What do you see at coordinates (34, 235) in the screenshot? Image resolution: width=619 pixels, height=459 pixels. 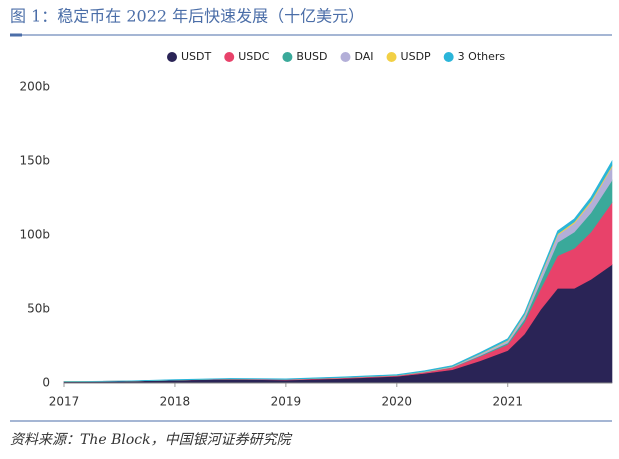 I see `y-tick-label: 100b` at bounding box center [34, 235].